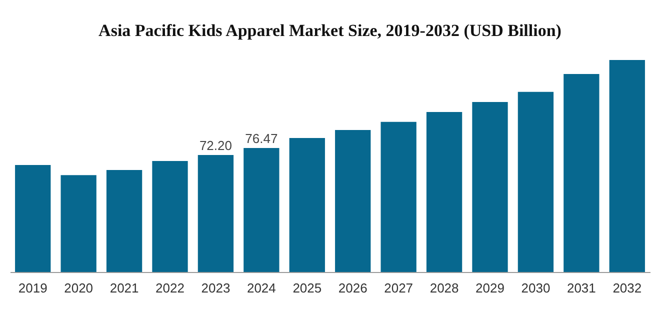 Image resolution: width=660 pixels, height=329 pixels. Describe the element at coordinates (170, 288) in the screenshot. I see `x-tick-label: 2022` at that location.